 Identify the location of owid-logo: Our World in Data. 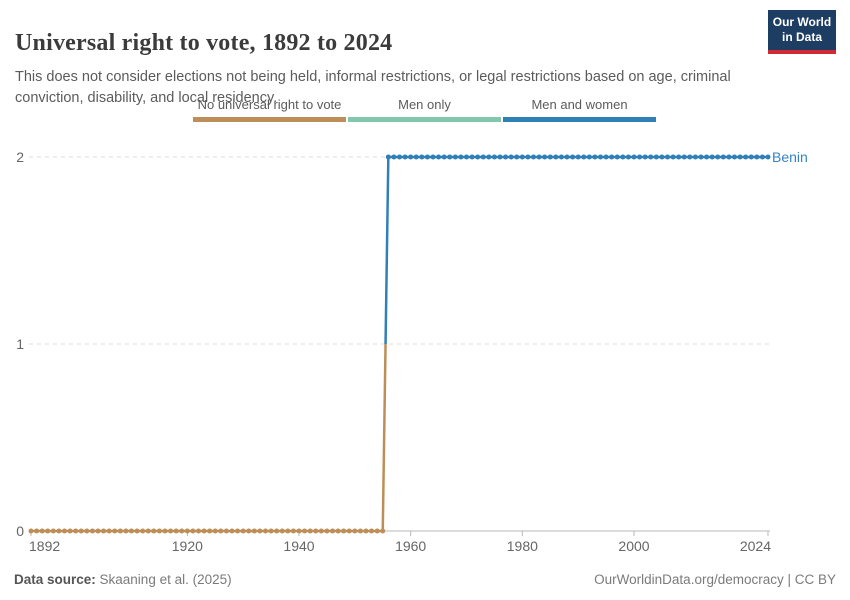
(802, 32).